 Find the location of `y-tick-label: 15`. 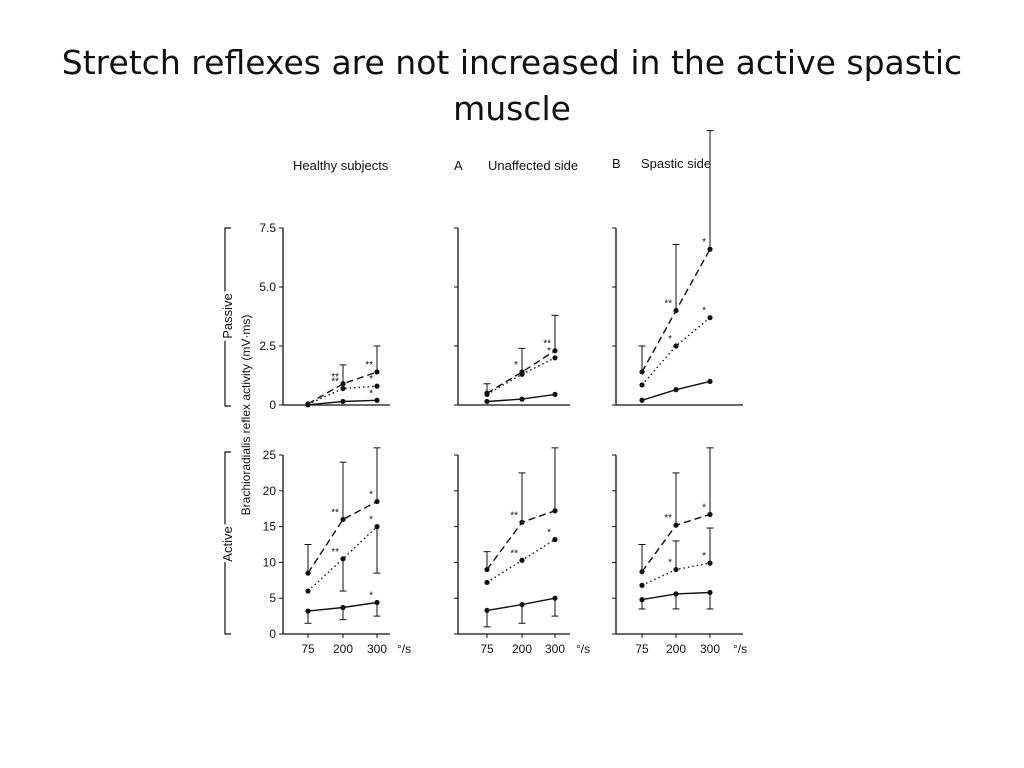

y-tick-label: 15 is located at coordinates (270, 527).